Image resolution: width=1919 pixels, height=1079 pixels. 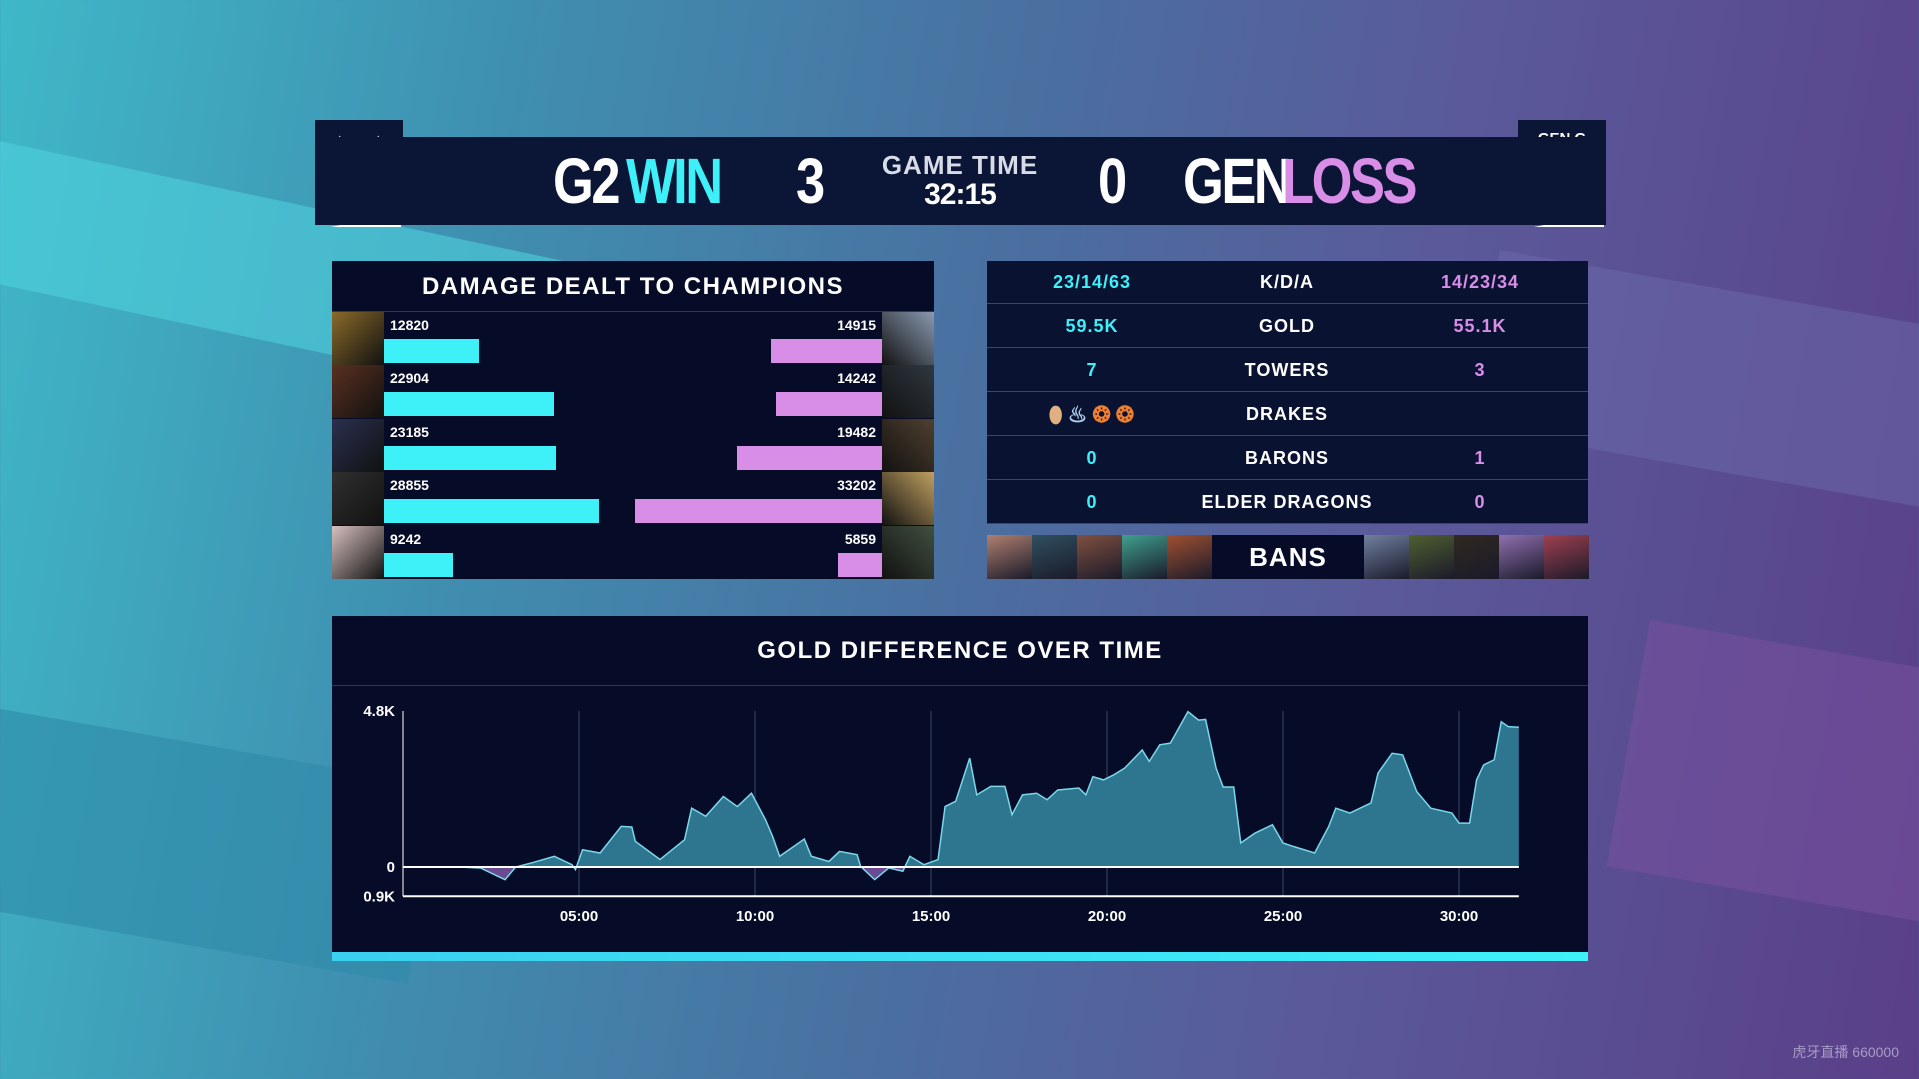 I want to click on mountain-drake-icon: ⬮, so click(x=1056, y=414).